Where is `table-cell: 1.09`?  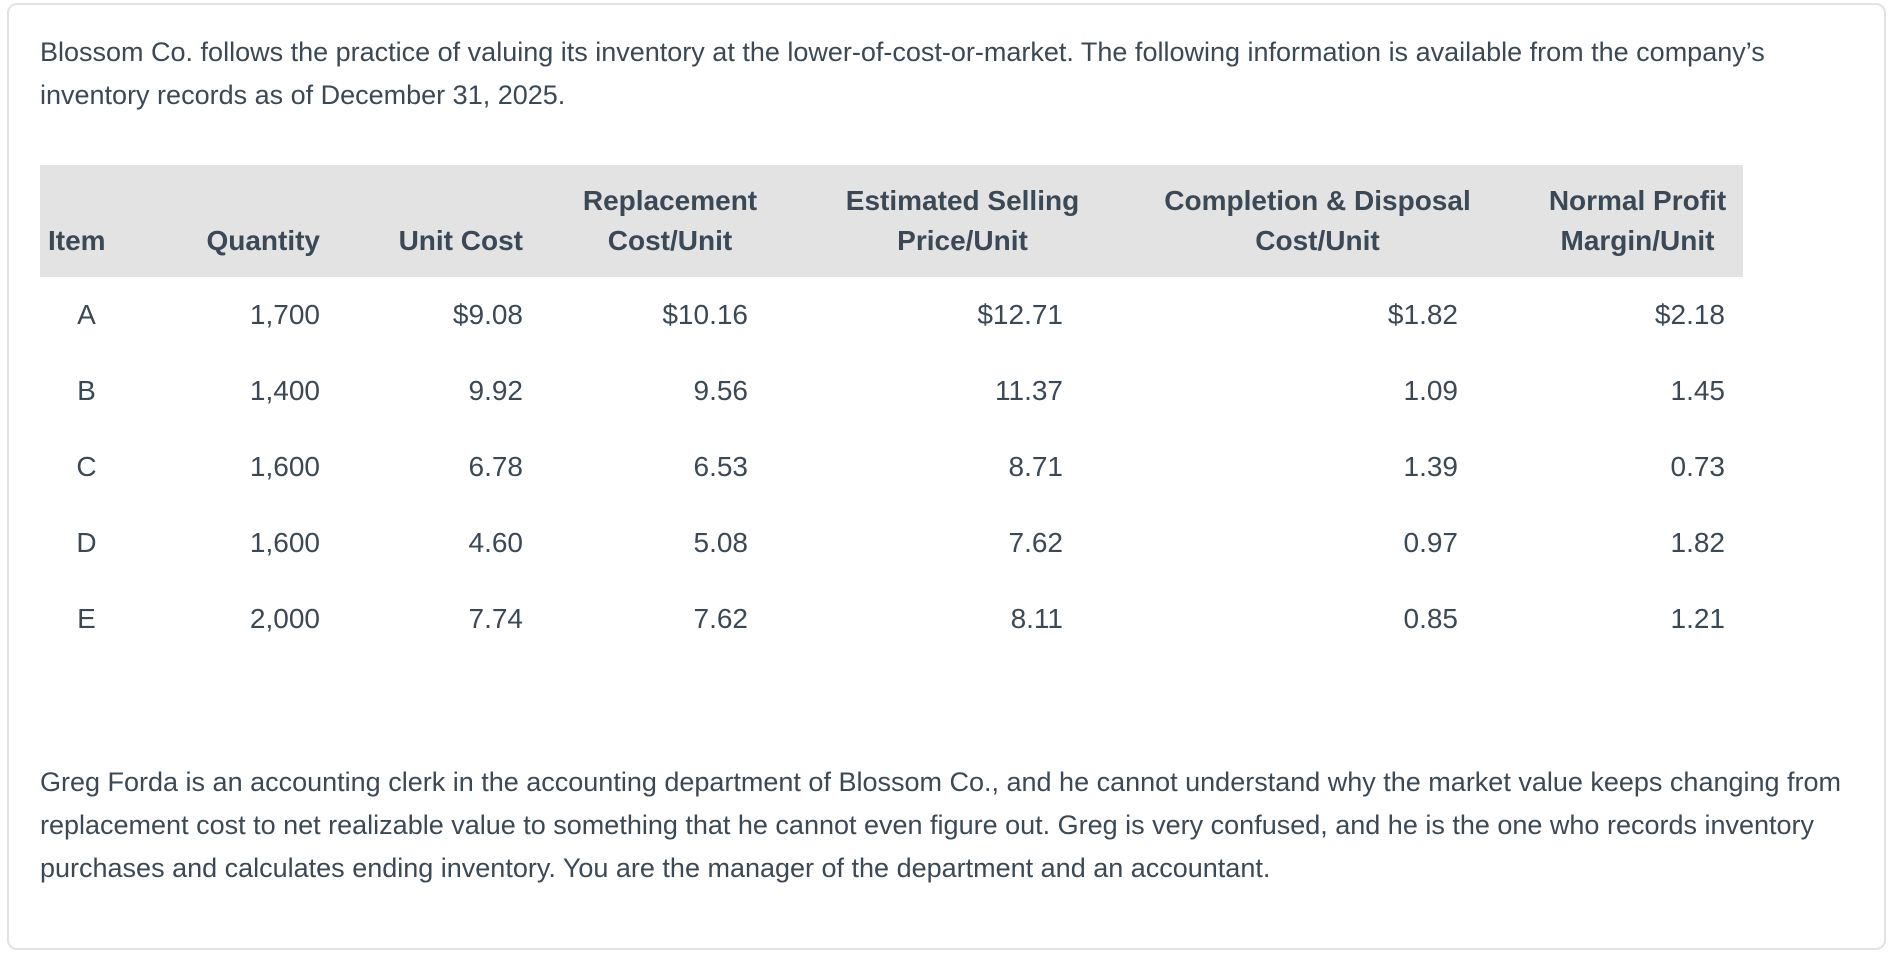 table-cell: 1.09 is located at coordinates (1298, 391).